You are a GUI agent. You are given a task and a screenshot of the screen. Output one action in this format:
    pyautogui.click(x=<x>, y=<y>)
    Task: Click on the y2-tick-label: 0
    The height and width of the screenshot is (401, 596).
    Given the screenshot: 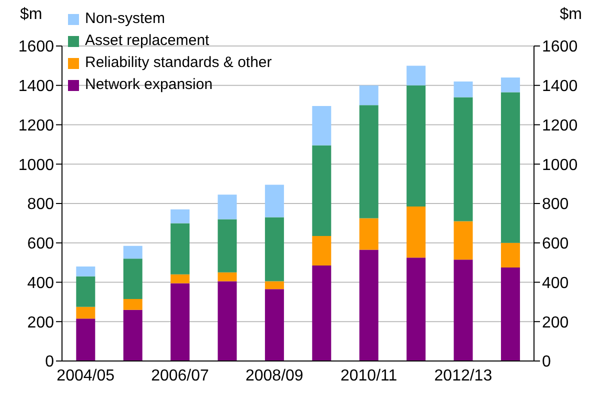 What is the action you would take?
    pyautogui.click(x=546, y=362)
    